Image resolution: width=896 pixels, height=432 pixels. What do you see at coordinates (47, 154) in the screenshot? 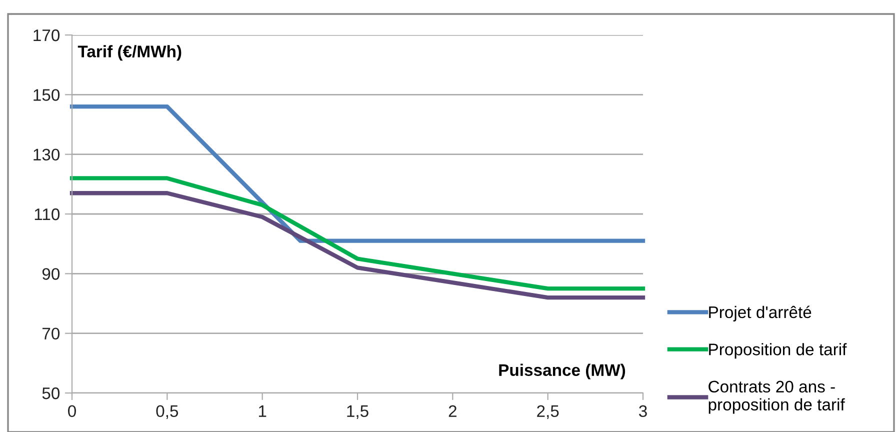
I see `y-tick-label: 130` at bounding box center [47, 154].